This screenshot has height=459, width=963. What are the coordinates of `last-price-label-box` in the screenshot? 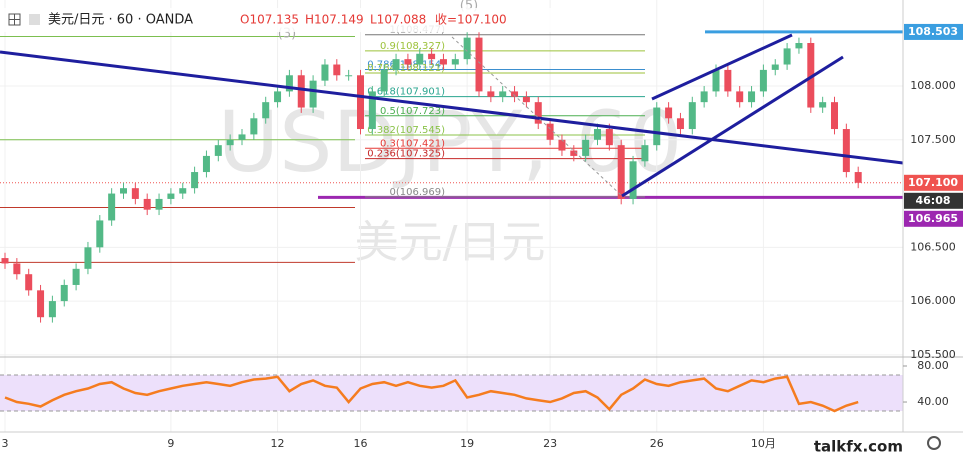 It's located at (933, 182).